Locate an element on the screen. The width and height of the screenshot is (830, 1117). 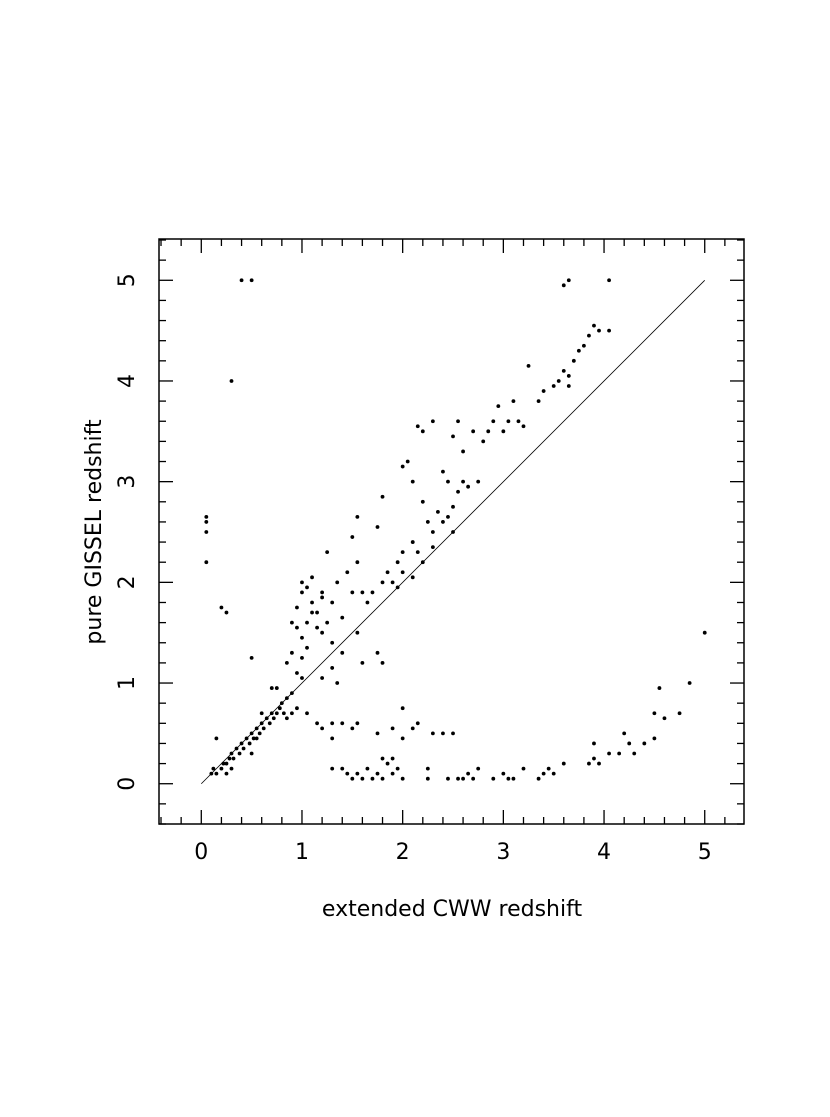
y-tick-label: 2 is located at coordinates (127, 582).